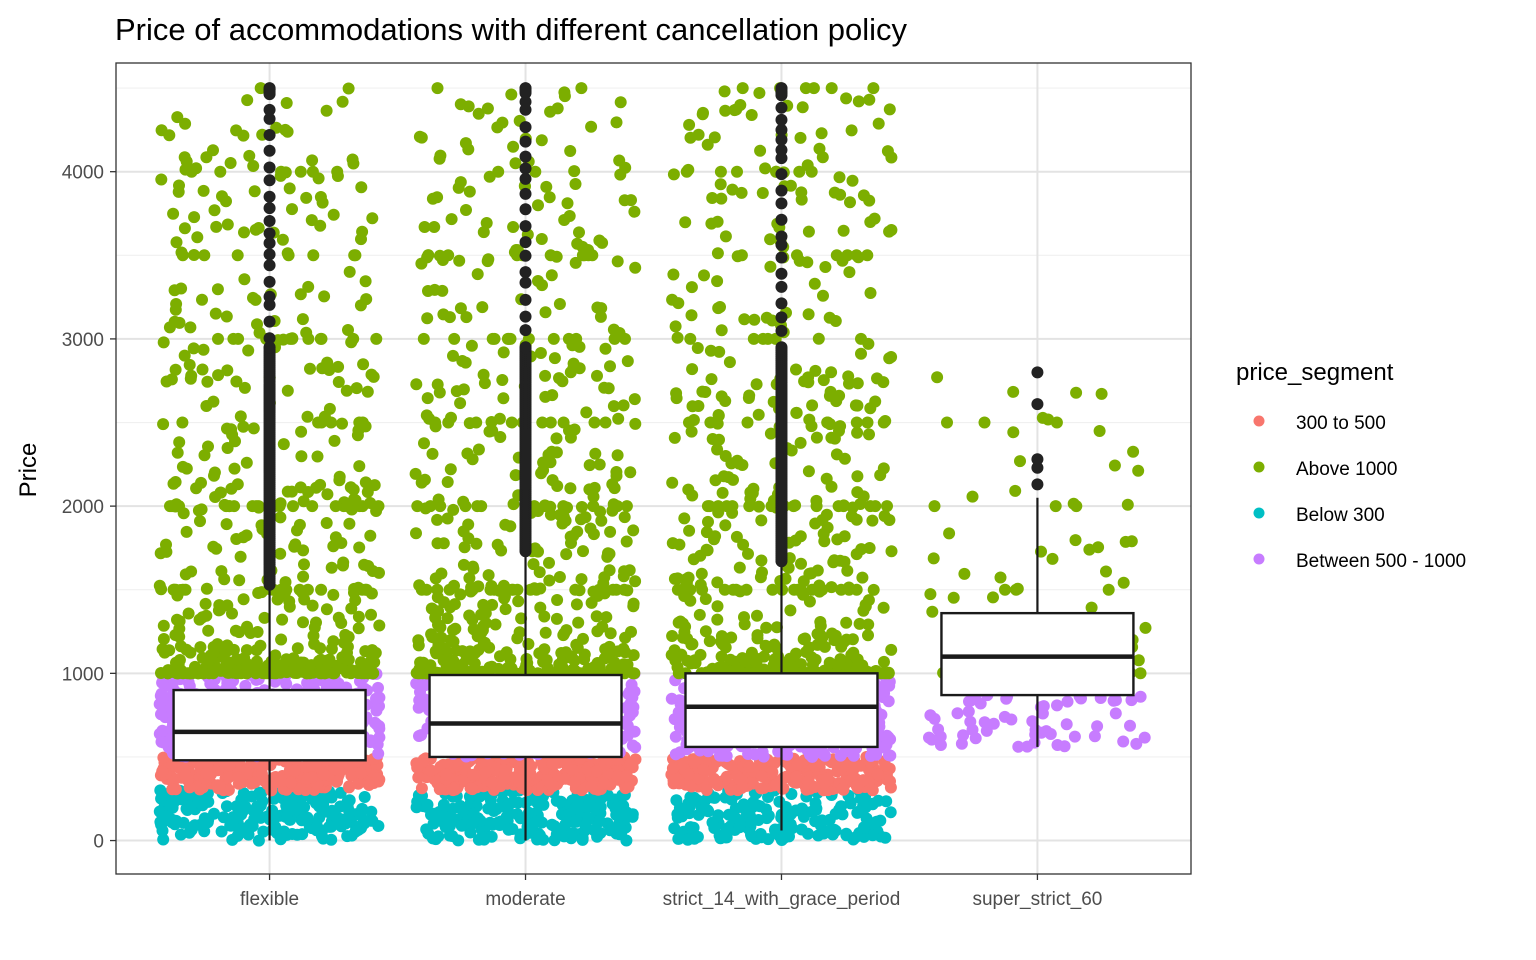  I want to click on x-tick-label: moderate, so click(525, 899).